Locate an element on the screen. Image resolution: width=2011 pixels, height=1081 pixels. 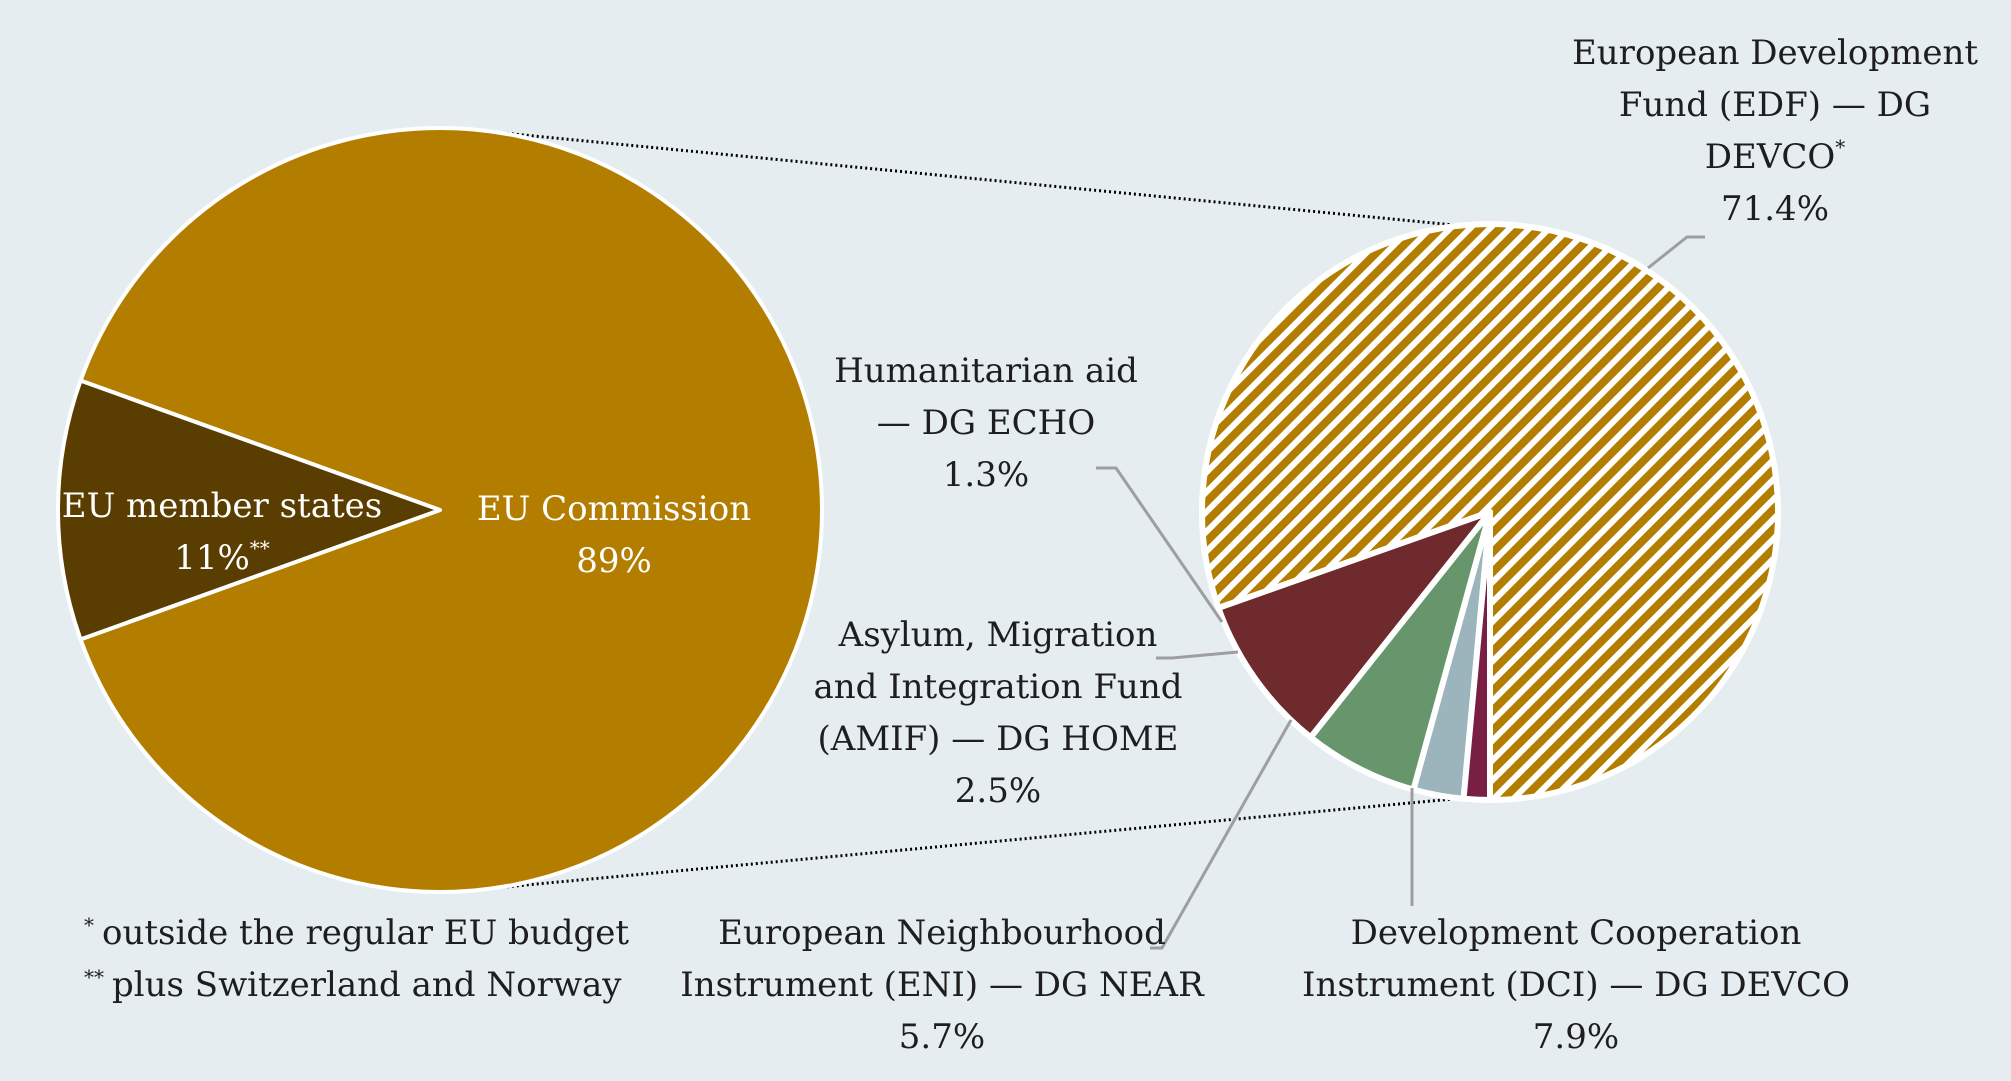
value-eu-member-states-number: 11% is located at coordinates (212, 558).